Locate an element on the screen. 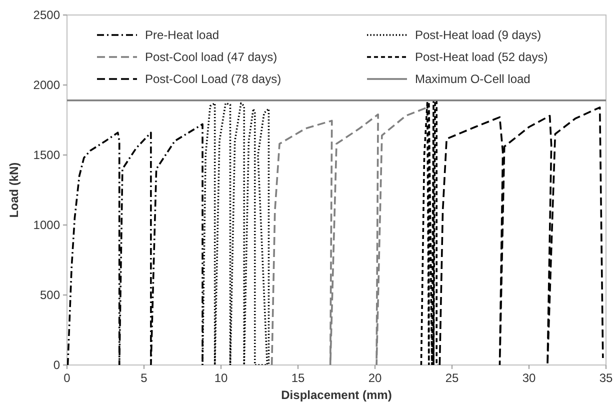  legend-label: Pre-Heat load is located at coordinates (182, 35).